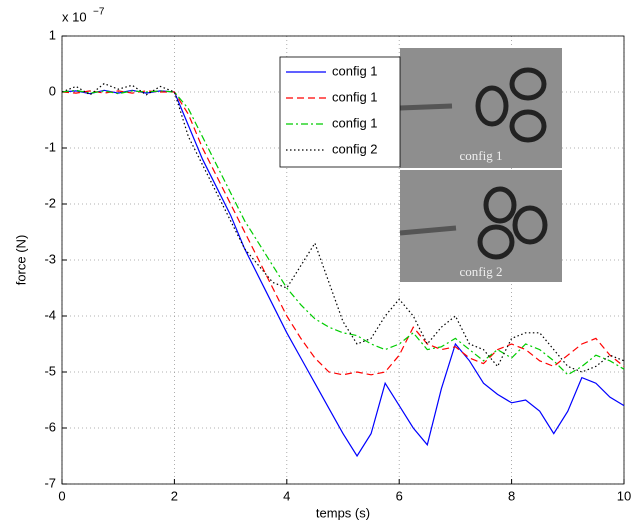 This screenshot has height=525, width=633. Describe the element at coordinates (481, 271) in the screenshot. I see `inset-label: config 2` at that location.